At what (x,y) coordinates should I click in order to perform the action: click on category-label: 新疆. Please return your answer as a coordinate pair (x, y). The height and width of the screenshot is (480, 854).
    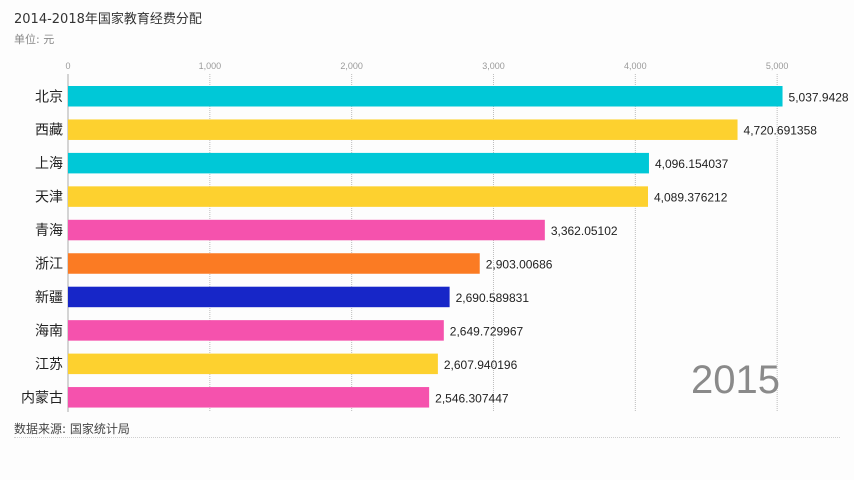
    Looking at the image, I should click on (49, 298).